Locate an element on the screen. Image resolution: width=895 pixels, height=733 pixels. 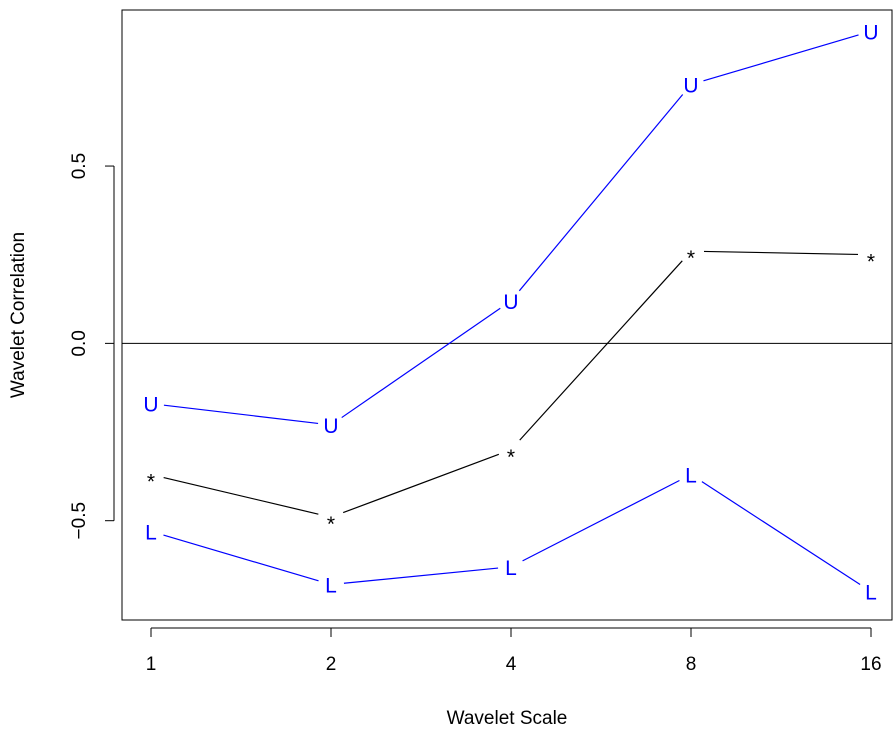
x-tick-label: 16 is located at coordinates (870, 664).